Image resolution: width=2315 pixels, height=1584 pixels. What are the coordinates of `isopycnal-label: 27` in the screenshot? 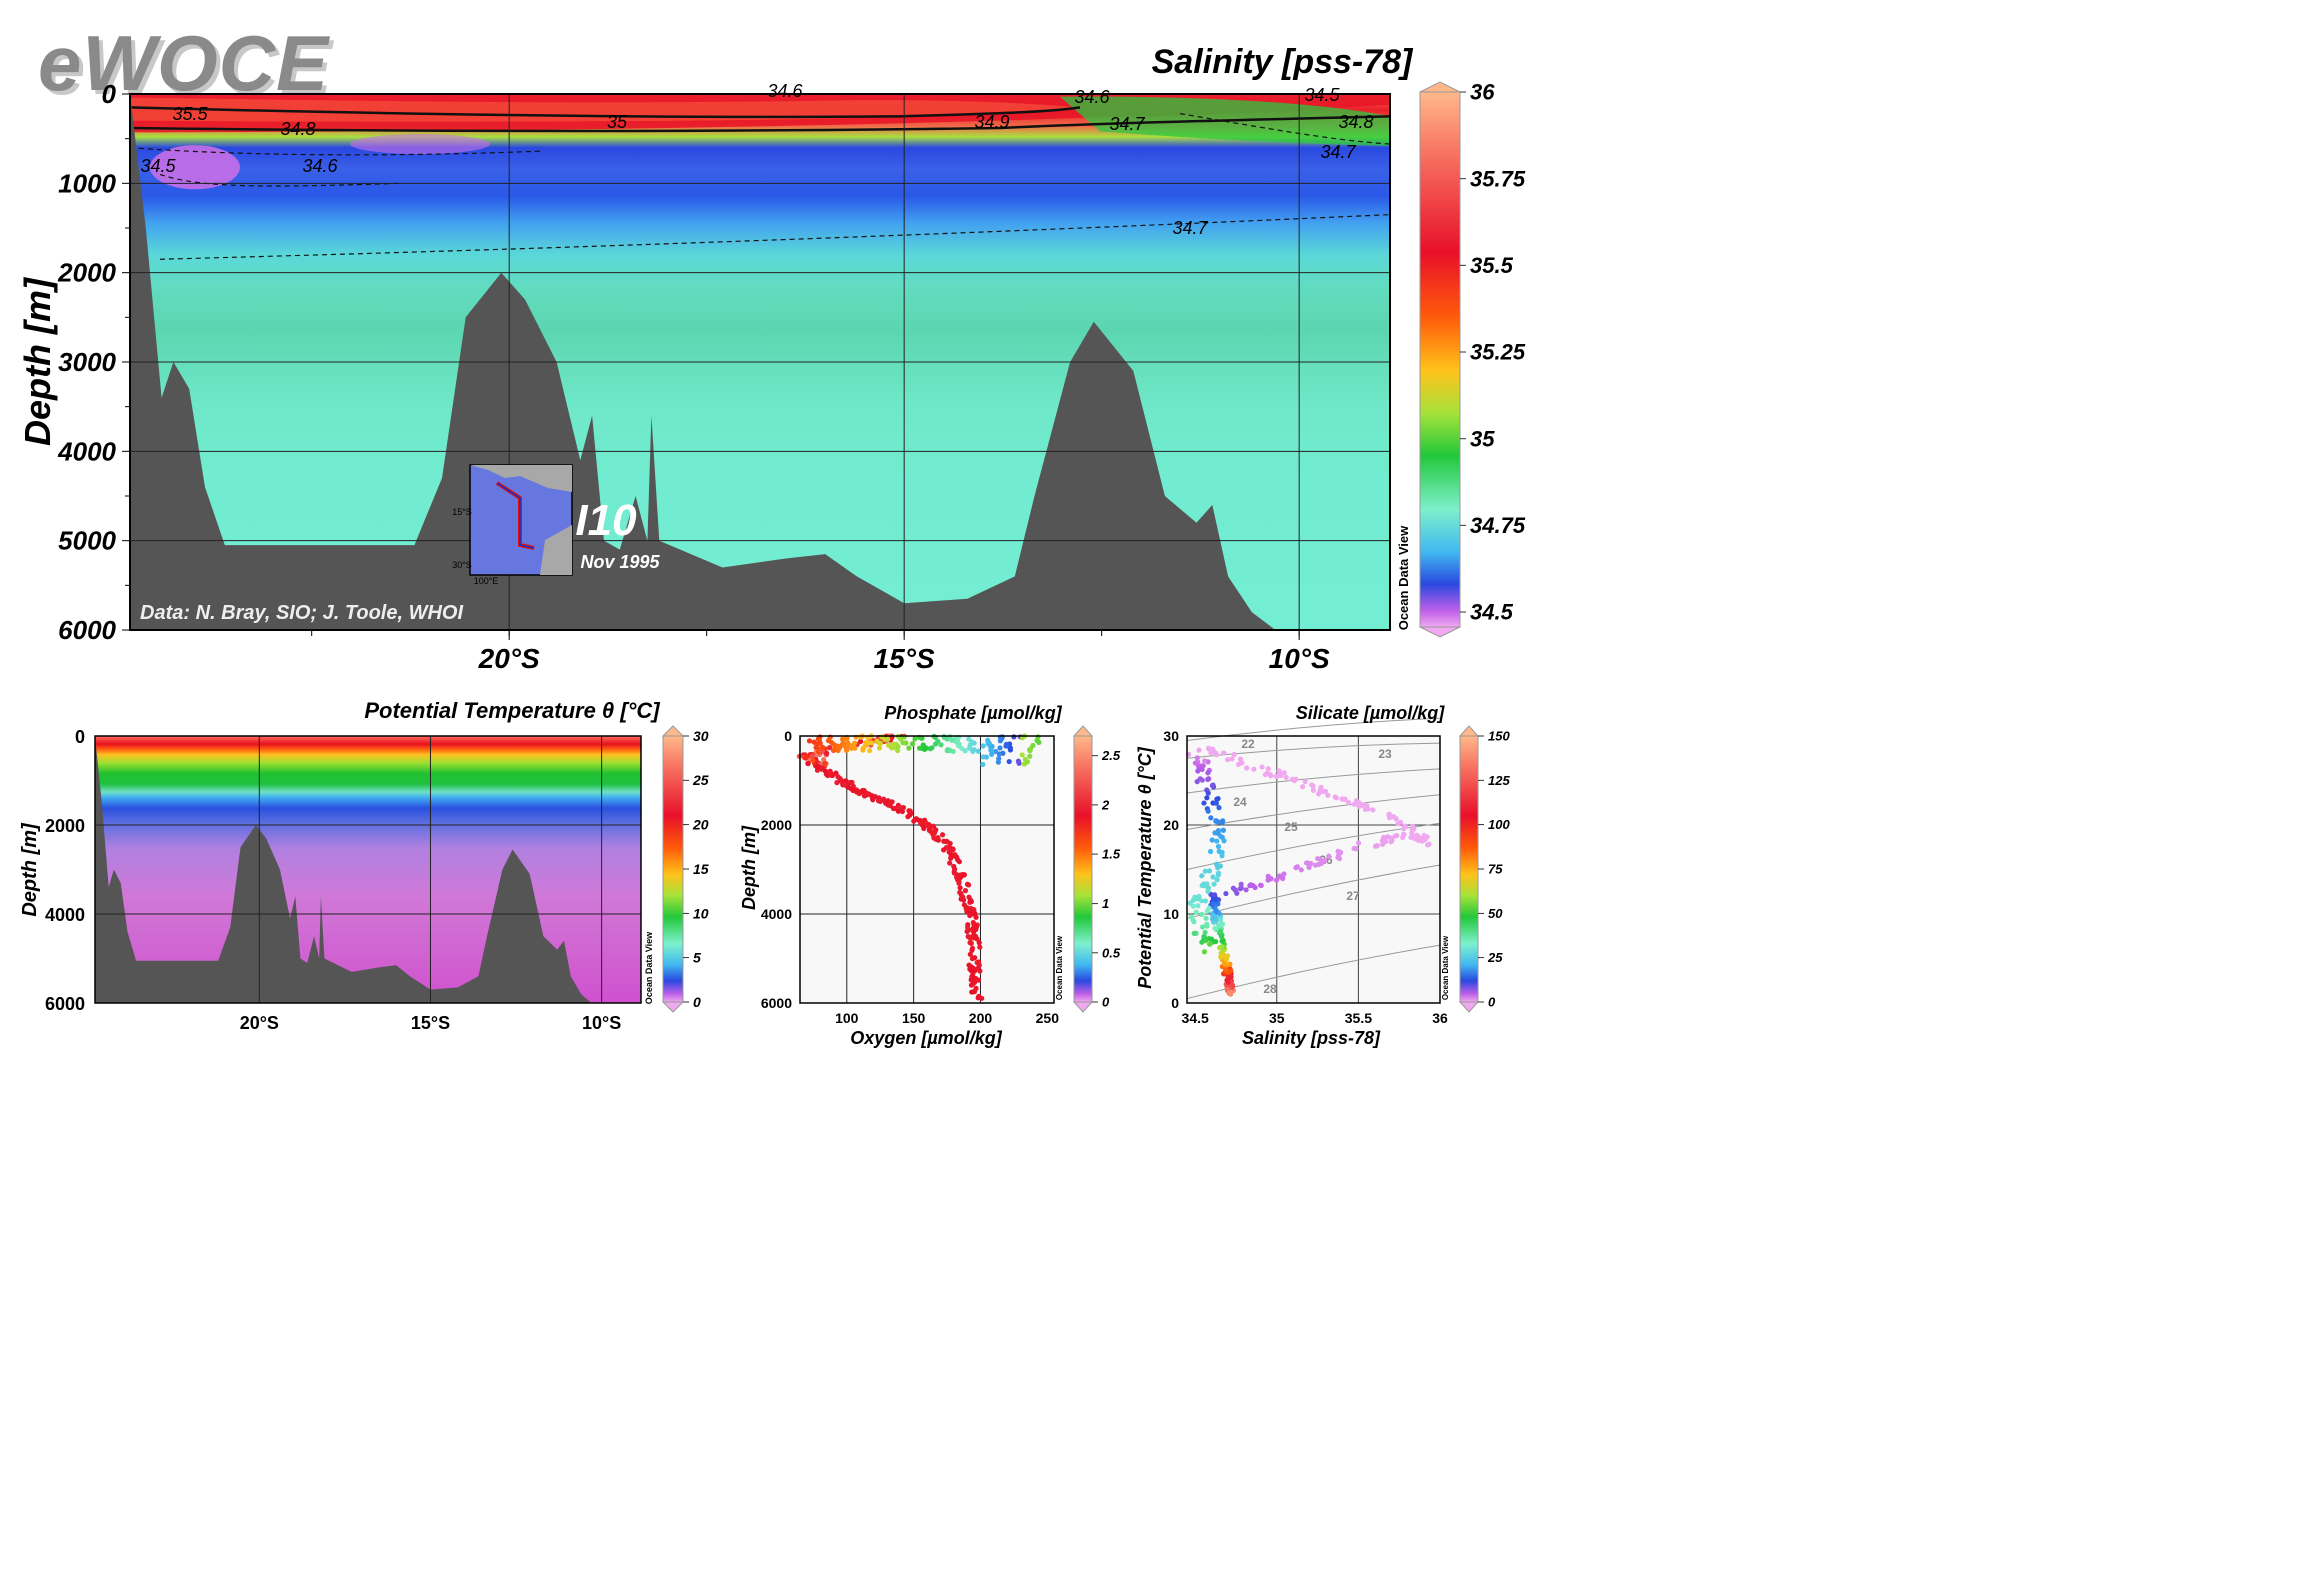 It's located at (1353, 896).